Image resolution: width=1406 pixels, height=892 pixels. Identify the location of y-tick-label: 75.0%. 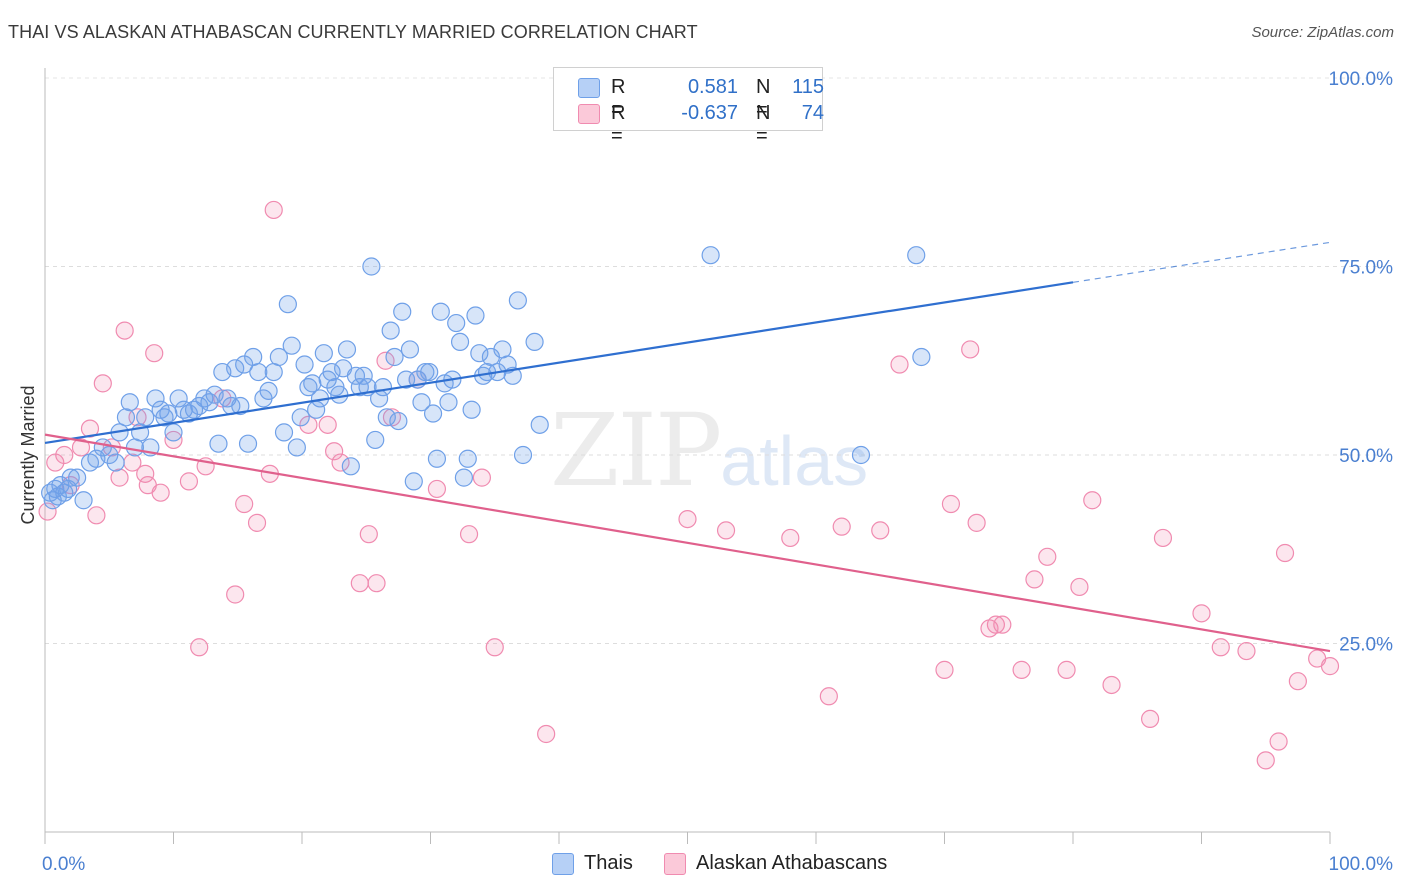
(1366, 268).